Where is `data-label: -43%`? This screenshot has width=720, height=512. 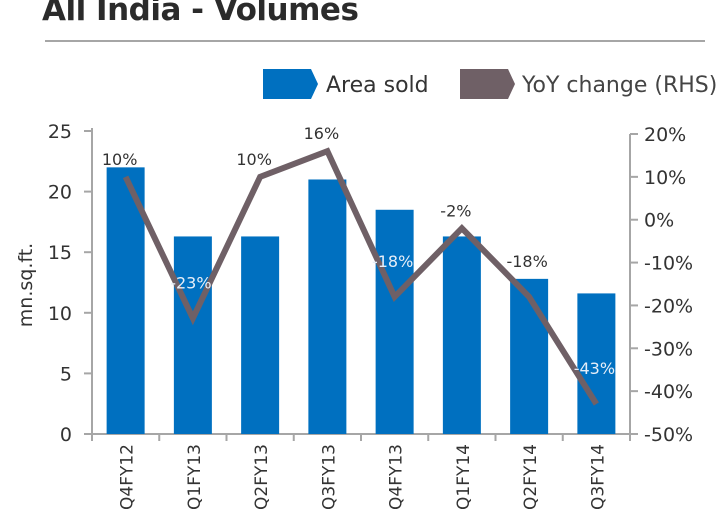
data-label: -43% is located at coordinates (594, 368).